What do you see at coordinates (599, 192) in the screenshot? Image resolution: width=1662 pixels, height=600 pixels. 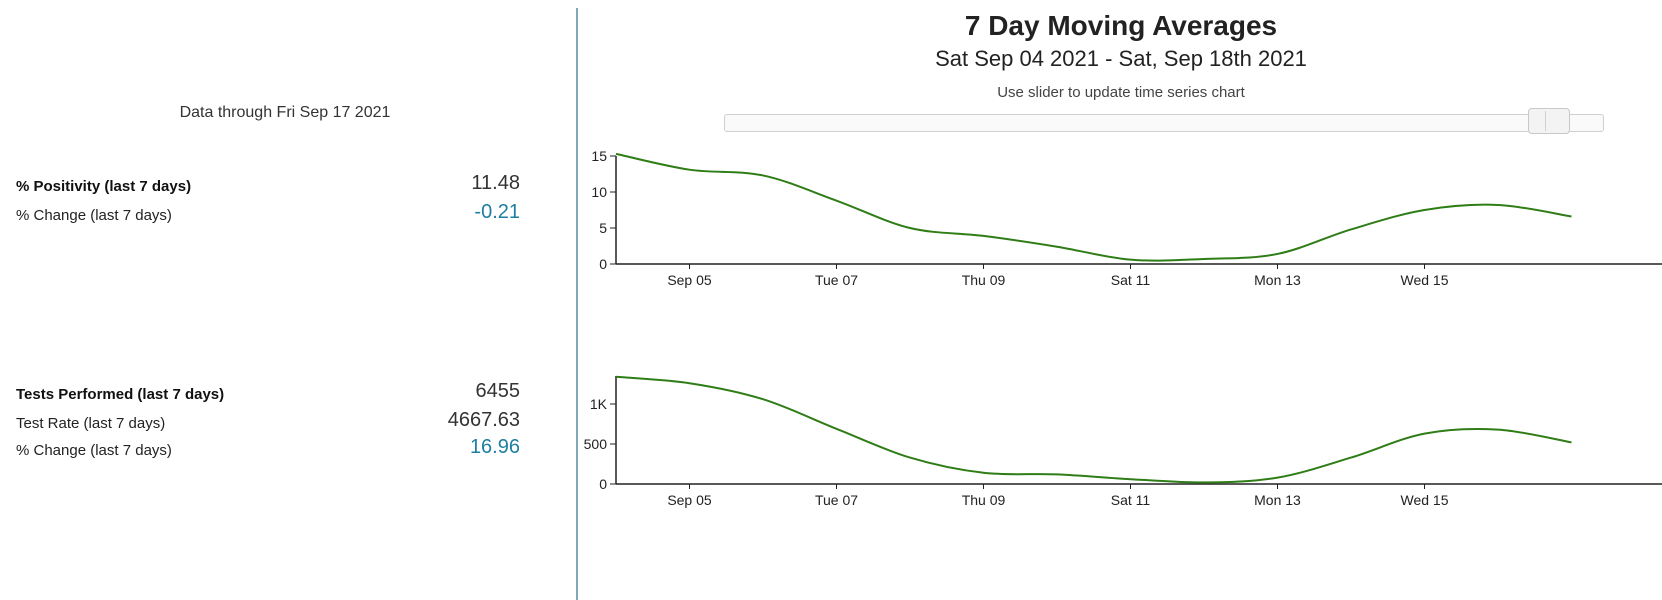 I see `positivity-y-tick-label: 10` at bounding box center [599, 192].